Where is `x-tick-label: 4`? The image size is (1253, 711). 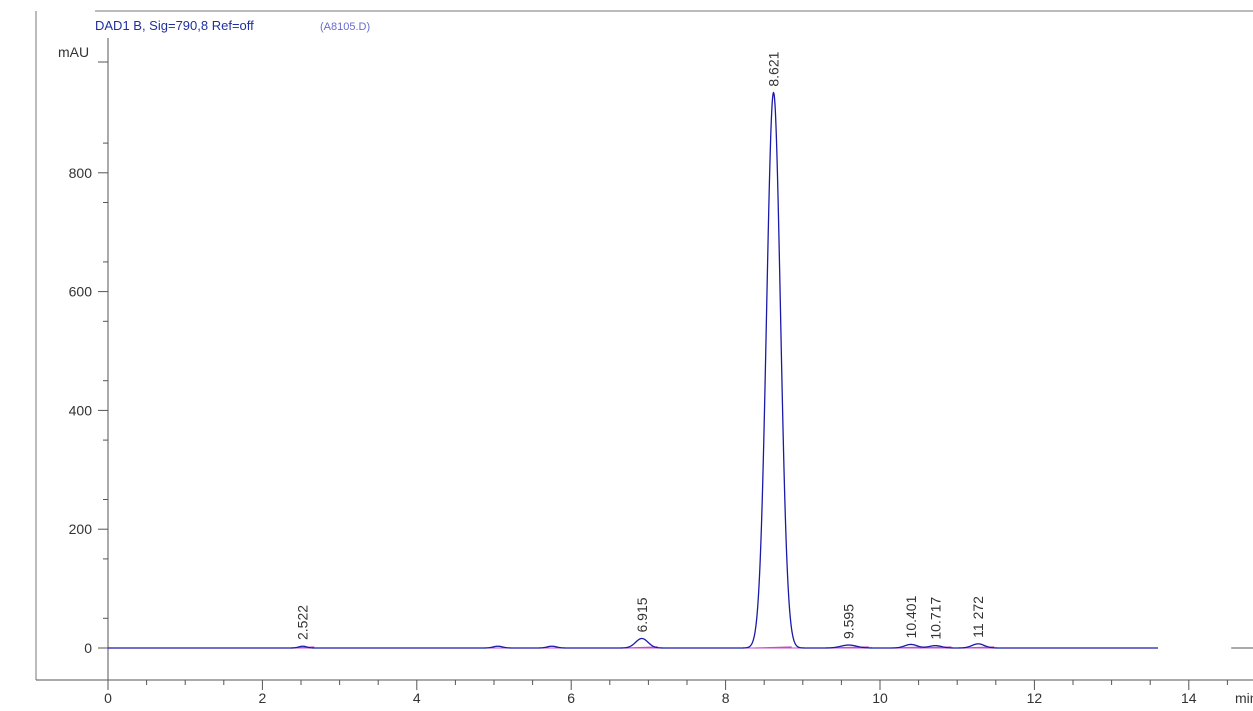
x-tick-label: 4 is located at coordinates (417, 698).